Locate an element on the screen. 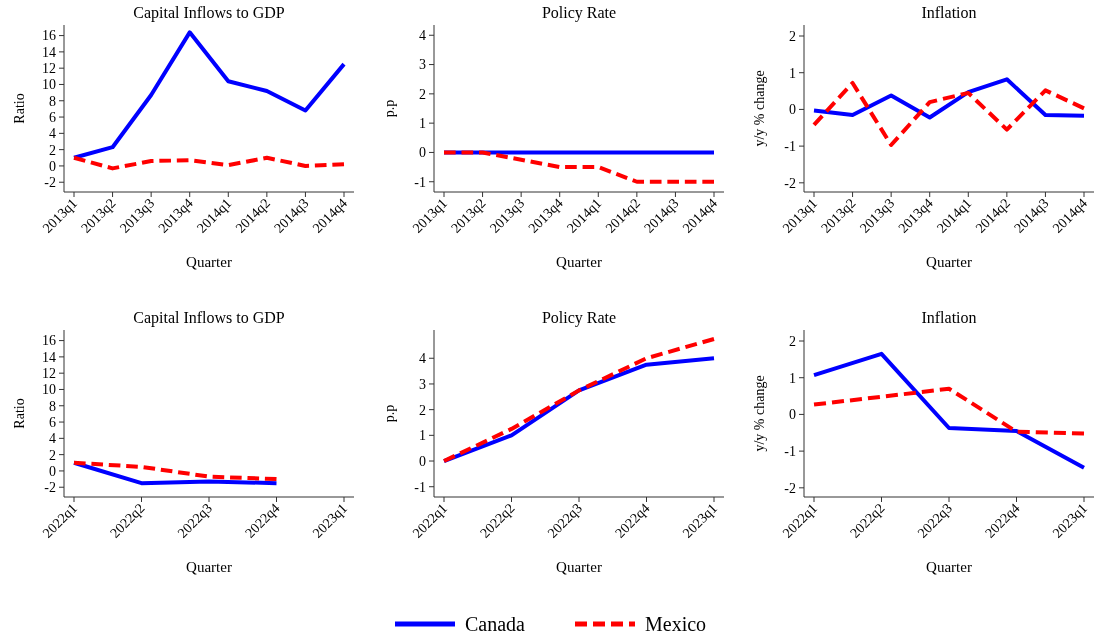 This screenshot has width=1111, height=642. legend-label: Mexico is located at coordinates (676, 624).